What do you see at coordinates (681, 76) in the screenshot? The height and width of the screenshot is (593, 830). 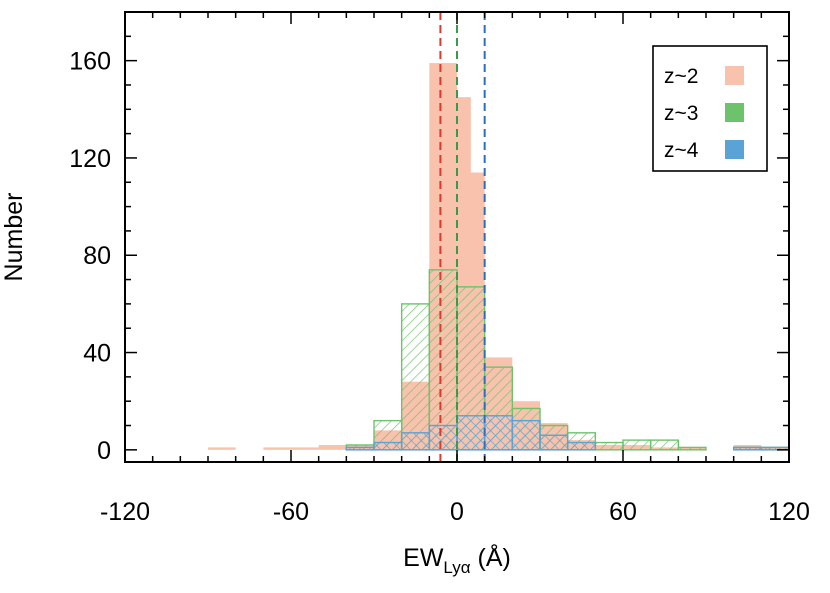 I see `legend-label: z~2` at bounding box center [681, 76].